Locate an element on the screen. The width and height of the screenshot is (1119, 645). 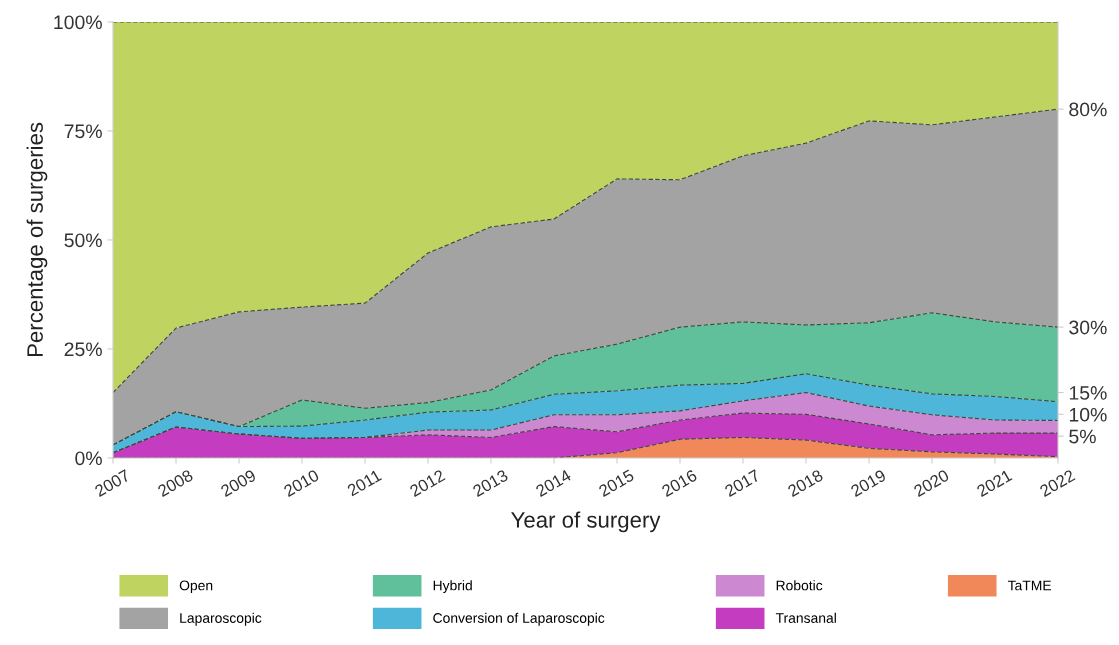
x-tick-label: 2007 is located at coordinates (112, 483).